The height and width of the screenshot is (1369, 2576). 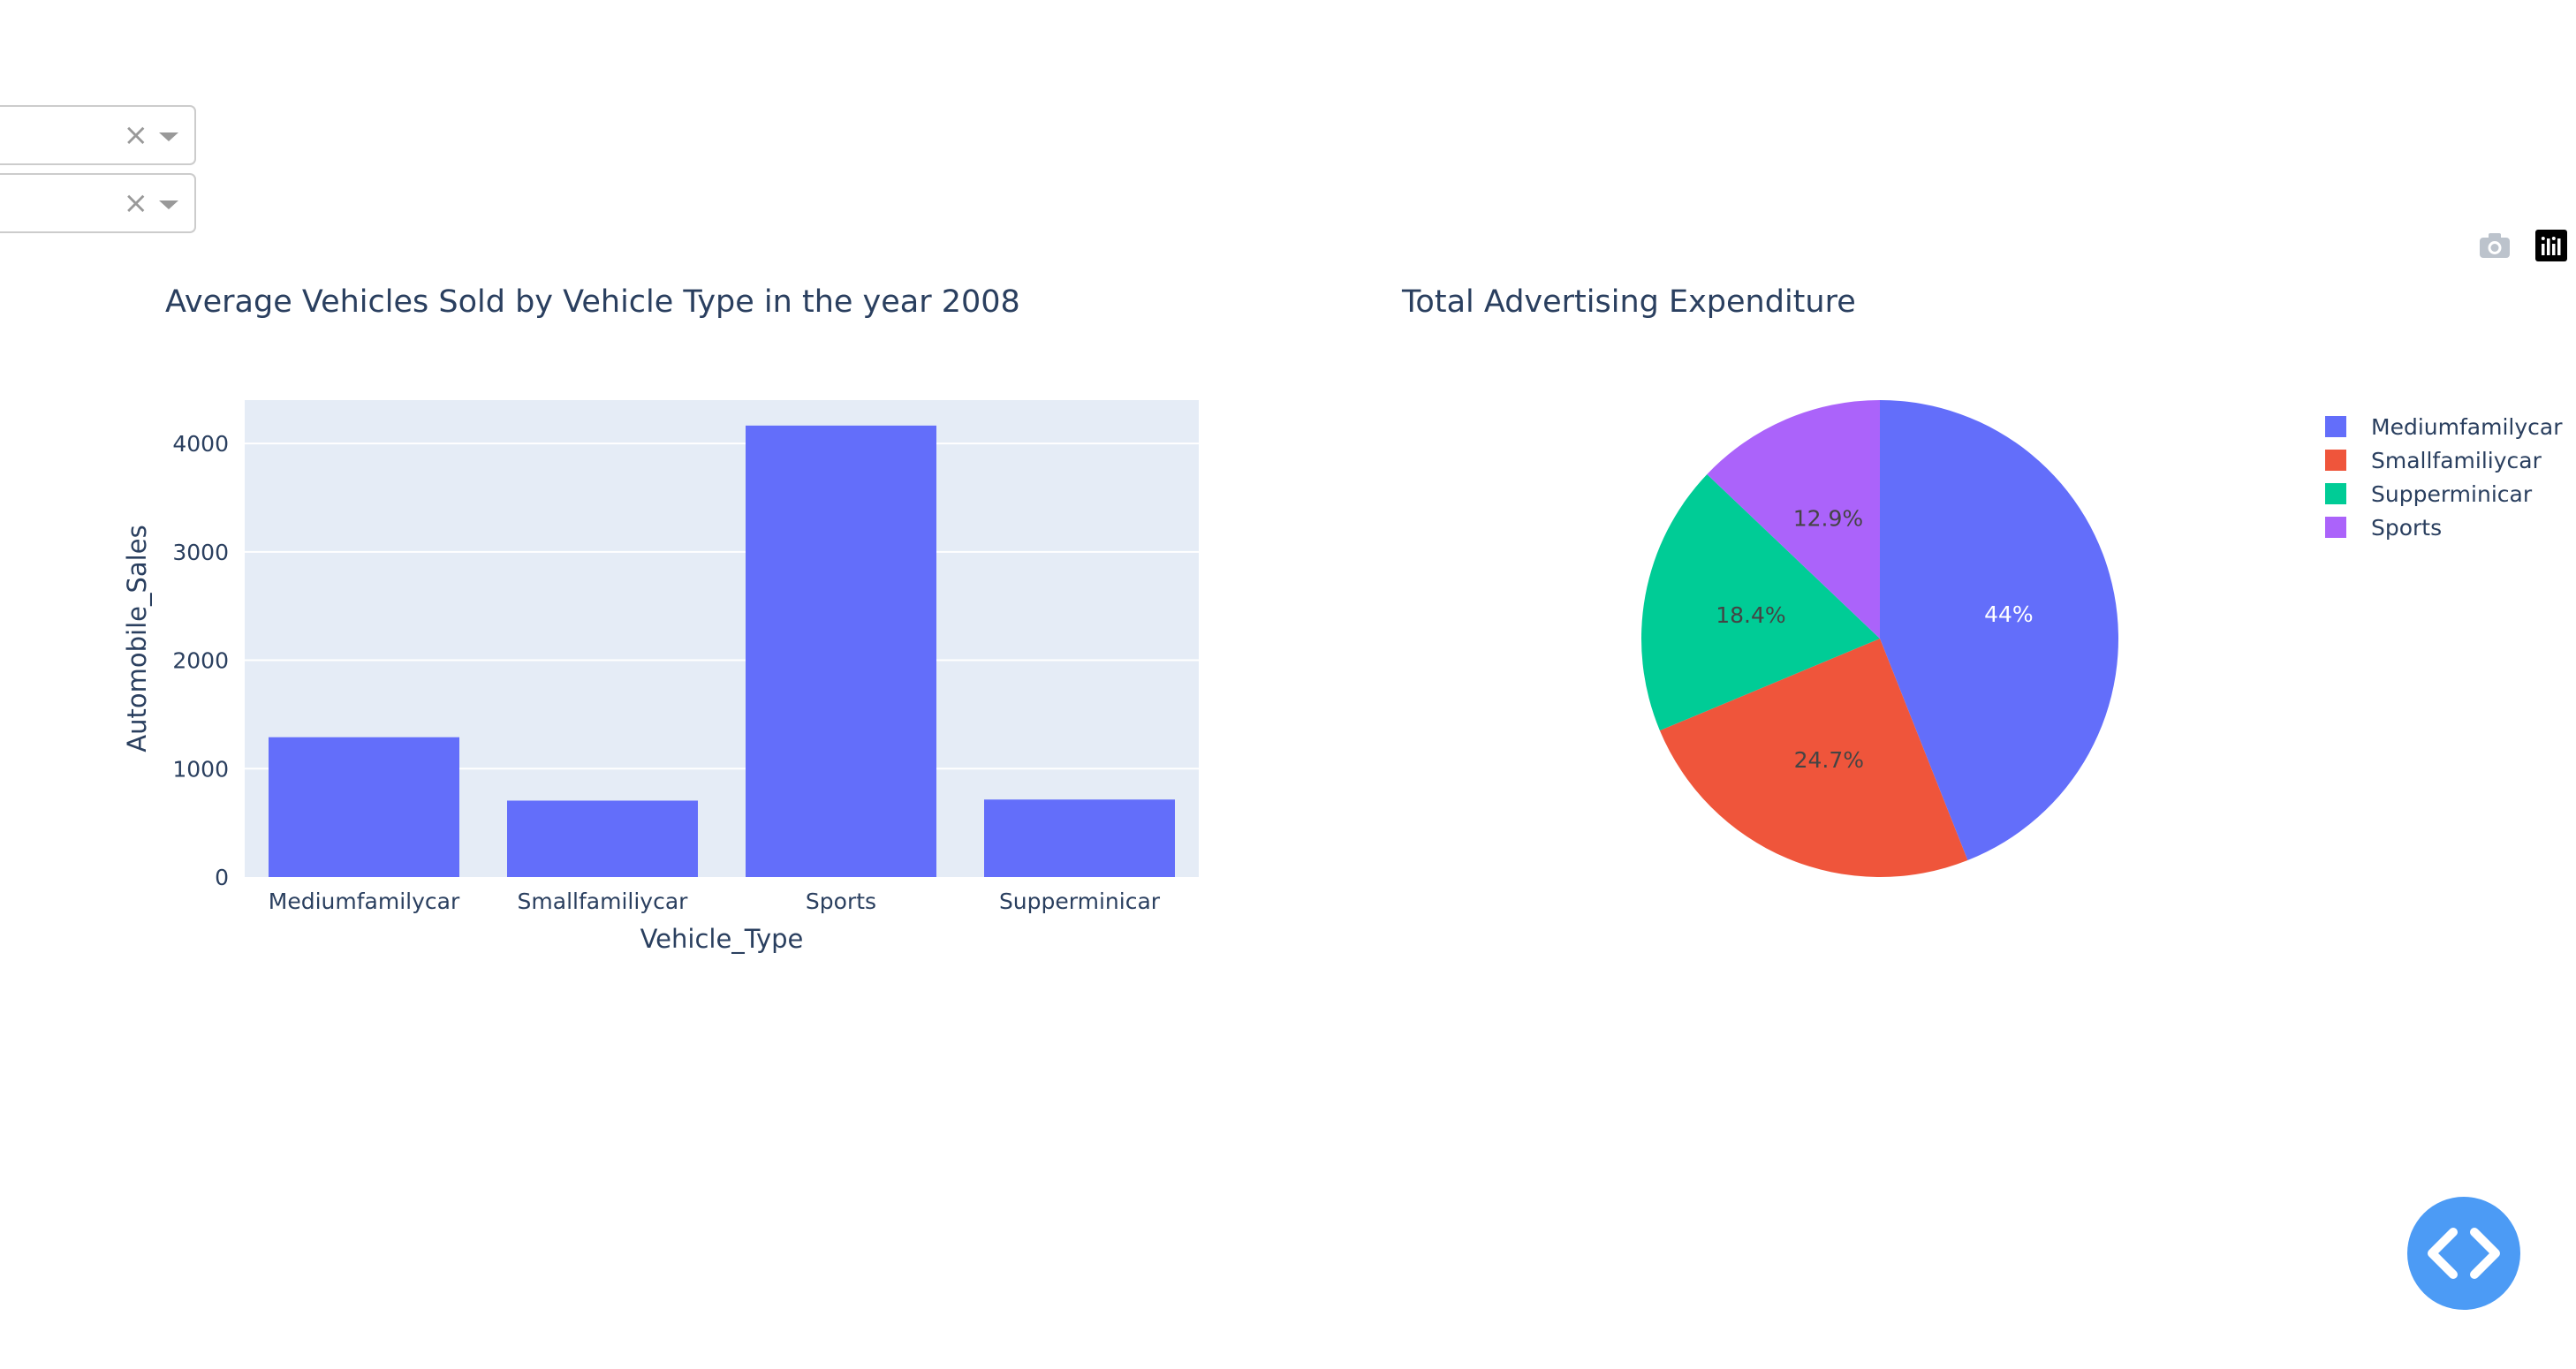 What do you see at coordinates (2406, 528) in the screenshot?
I see `legend-item-label: Sports` at bounding box center [2406, 528].